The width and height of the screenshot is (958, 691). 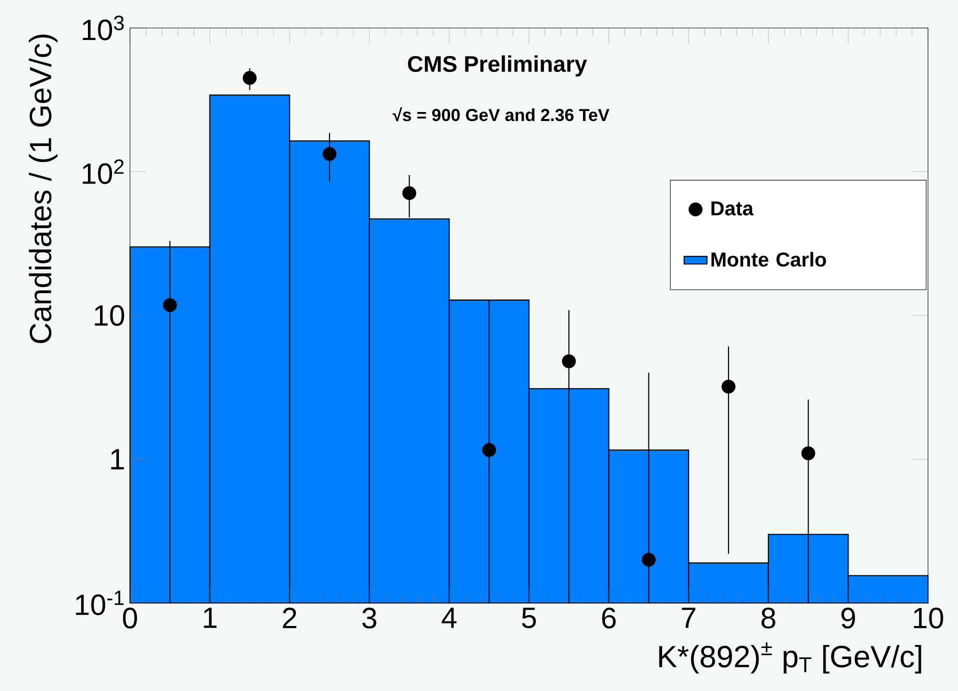 What do you see at coordinates (109, 315) in the screenshot?
I see `y-tick-label: 10` at bounding box center [109, 315].